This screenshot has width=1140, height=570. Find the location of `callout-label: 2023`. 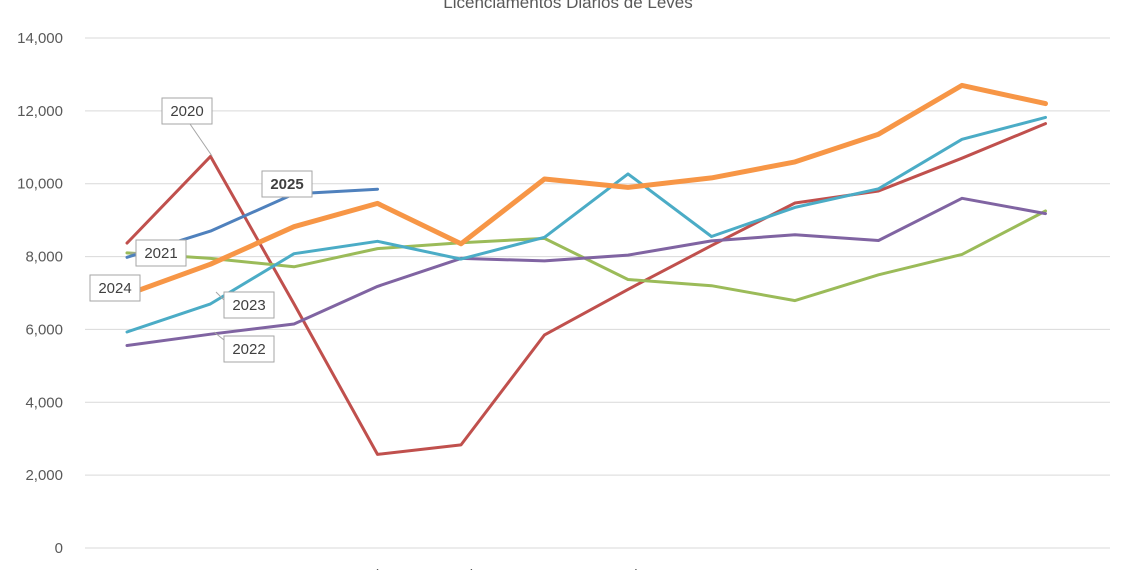

callout-label: 2023 is located at coordinates (248, 305).